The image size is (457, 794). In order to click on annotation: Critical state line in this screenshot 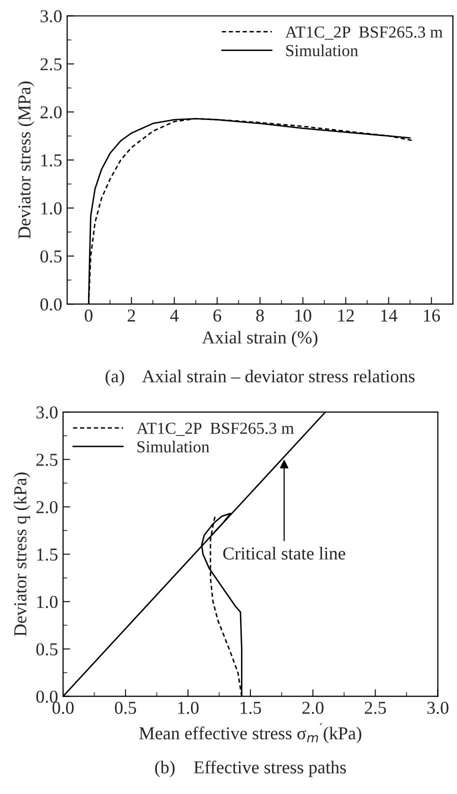, I will do `click(284, 553)`.